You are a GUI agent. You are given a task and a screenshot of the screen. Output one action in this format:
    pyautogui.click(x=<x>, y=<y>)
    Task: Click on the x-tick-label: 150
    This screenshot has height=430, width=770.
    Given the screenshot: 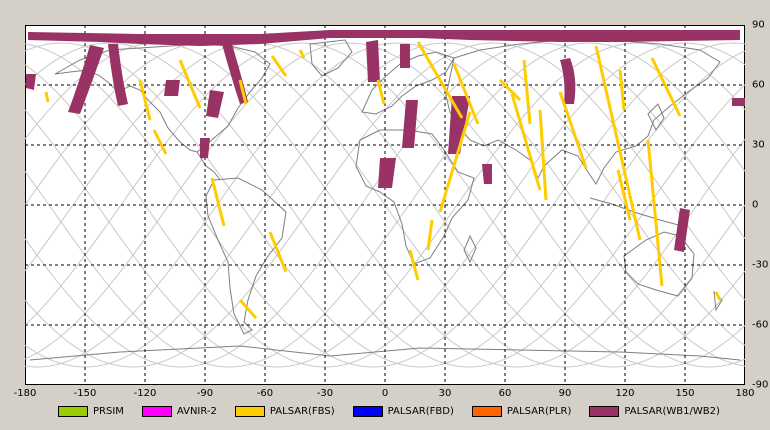 What is the action you would take?
    pyautogui.click(x=685, y=393)
    